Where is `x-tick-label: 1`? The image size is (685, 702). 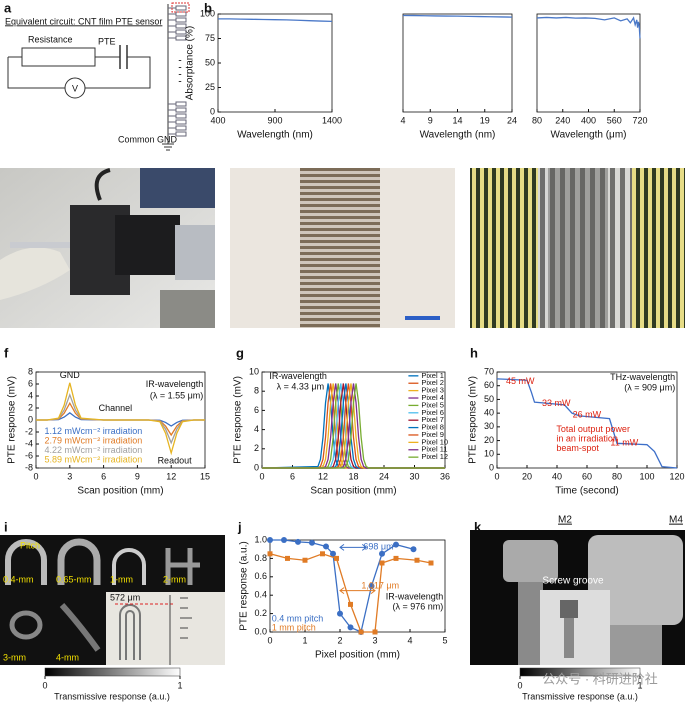 x-tick-label: 1 is located at coordinates (304, 640).